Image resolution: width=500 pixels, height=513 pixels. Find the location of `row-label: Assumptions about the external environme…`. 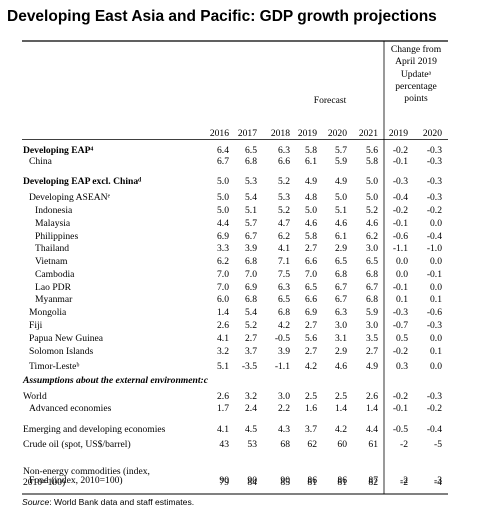

row-label: Assumptions about the external environme… is located at coordinates (115, 380).